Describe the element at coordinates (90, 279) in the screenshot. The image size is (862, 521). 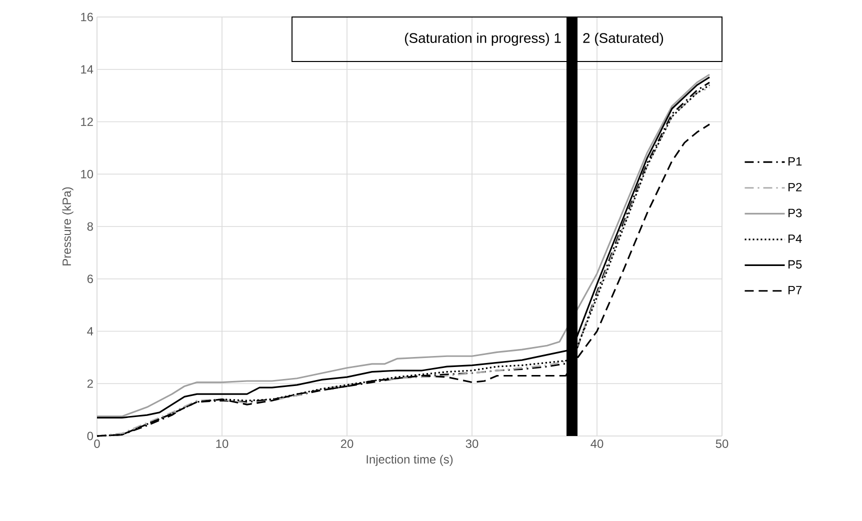
I see `y-tick-label: 6` at that location.